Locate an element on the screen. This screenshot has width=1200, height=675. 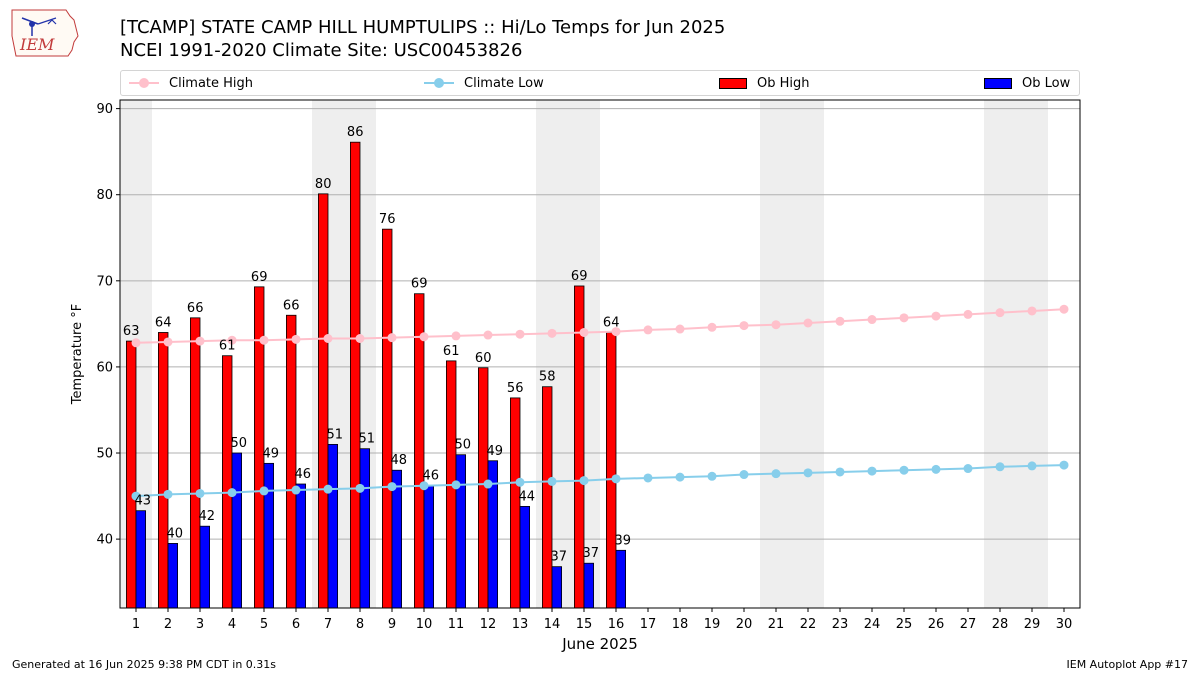
ob-low-value-label: 49 is located at coordinates (271, 453).